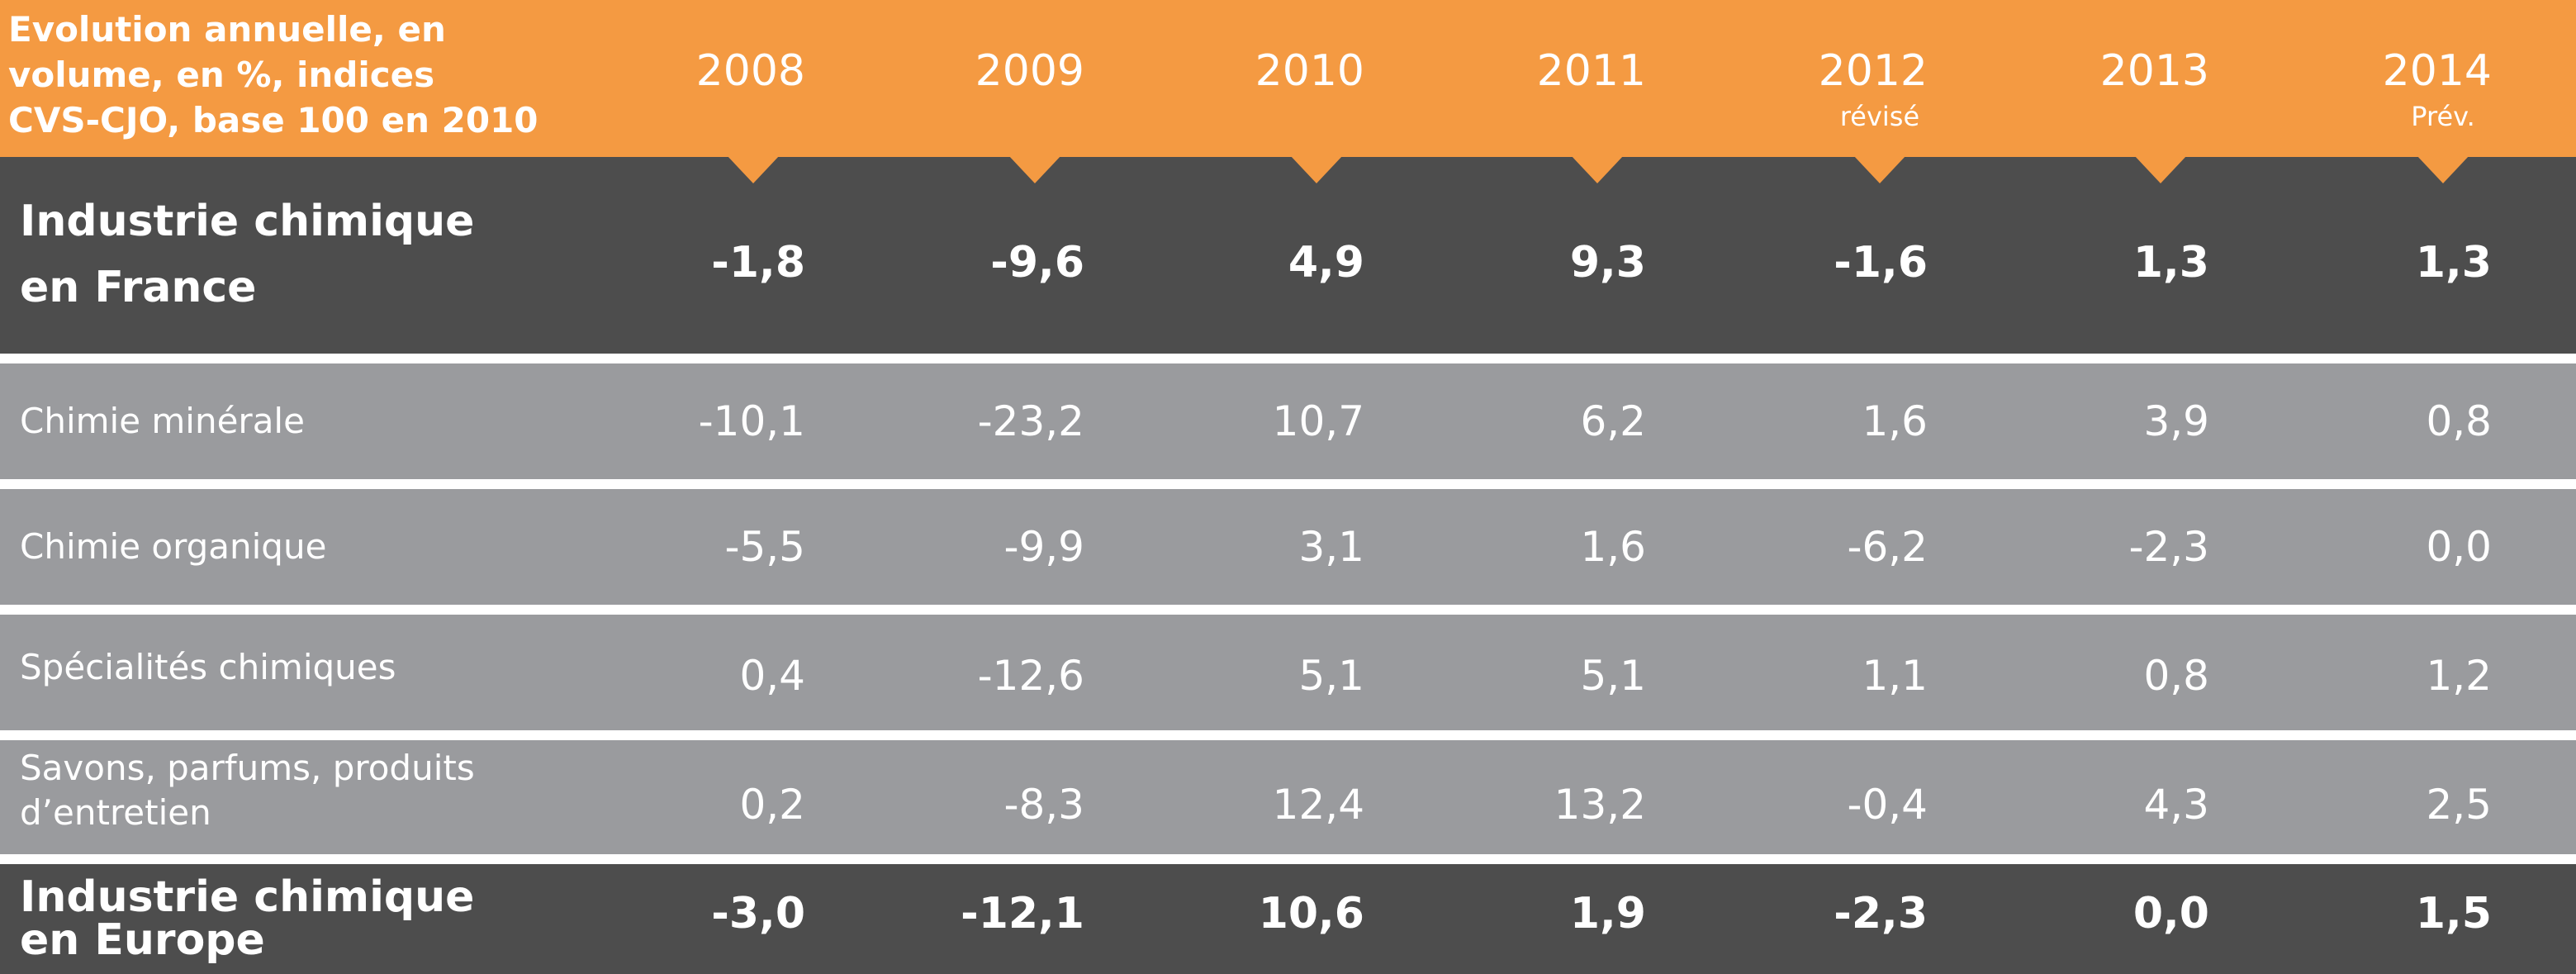 This screenshot has height=974, width=2576. What do you see at coordinates (1607, 913) in the screenshot?
I see `table-cell: 1,9` at bounding box center [1607, 913].